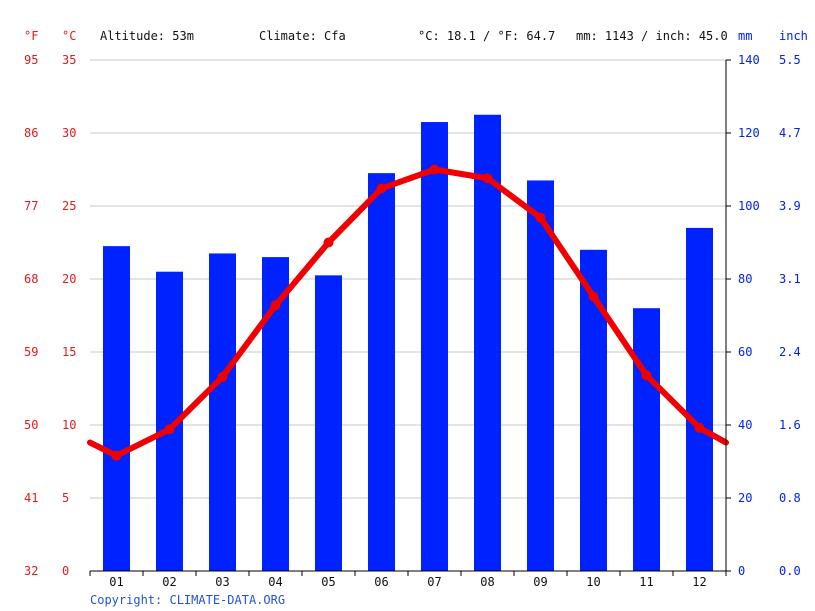 Image resolution: width=815 pixels, height=611 pixels. Describe the element at coordinates (69, 279) in the screenshot. I see `celsius-tick-label: 20` at that location.